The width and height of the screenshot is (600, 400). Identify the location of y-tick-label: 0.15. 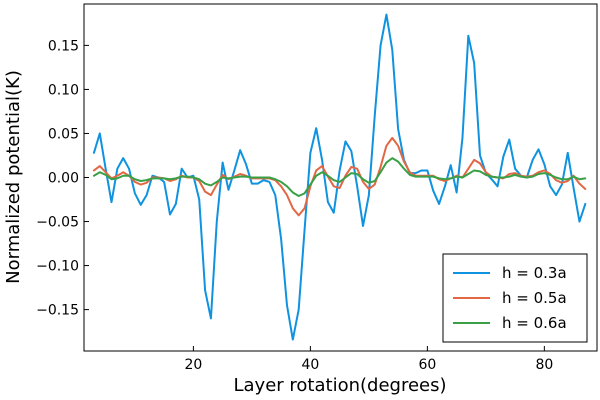
(63, 46).